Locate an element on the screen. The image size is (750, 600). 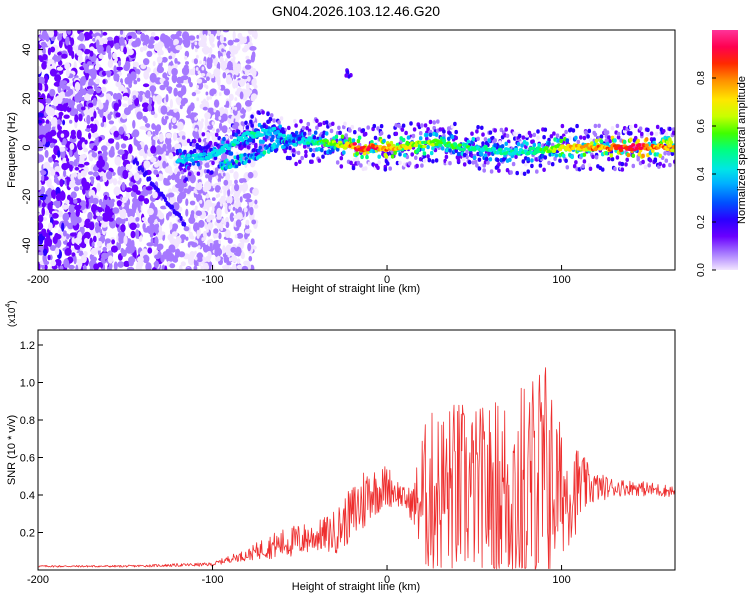
y-tick-label: -20 is located at coordinates (27, 197).